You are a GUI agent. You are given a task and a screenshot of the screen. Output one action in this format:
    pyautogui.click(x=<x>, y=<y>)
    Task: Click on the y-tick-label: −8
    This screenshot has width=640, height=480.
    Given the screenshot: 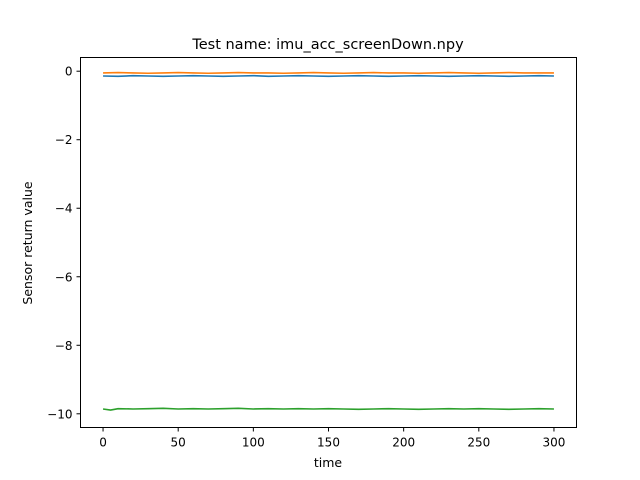 What is the action you would take?
    pyautogui.click(x=64, y=346)
    